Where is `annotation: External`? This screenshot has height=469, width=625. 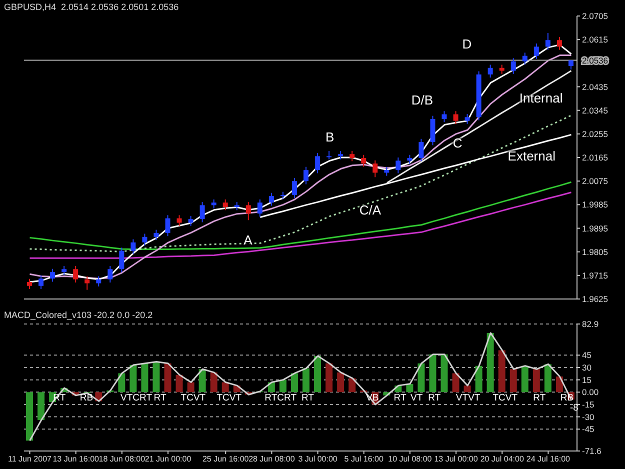 annotation: External is located at coordinates (531, 156).